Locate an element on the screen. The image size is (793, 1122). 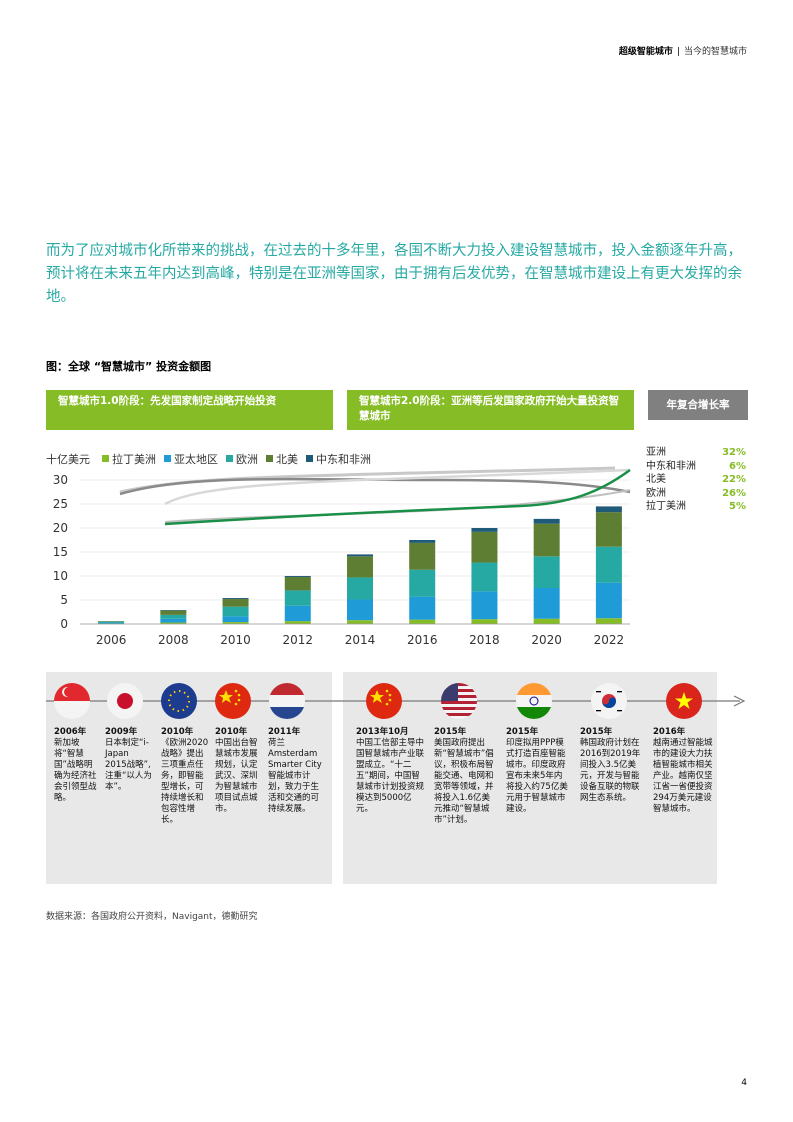
chart-y-axis: 0 5 10 15 20 25 30 is located at coordinates (60, 552).